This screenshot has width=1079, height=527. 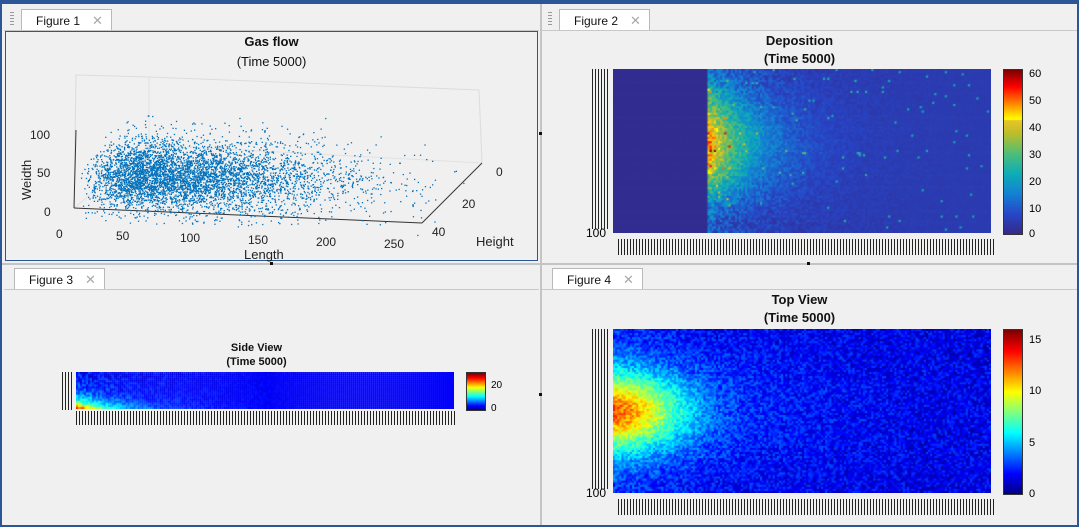 What do you see at coordinates (271, 41) in the screenshot?
I see `chart-title: Gas flow` at bounding box center [271, 41].